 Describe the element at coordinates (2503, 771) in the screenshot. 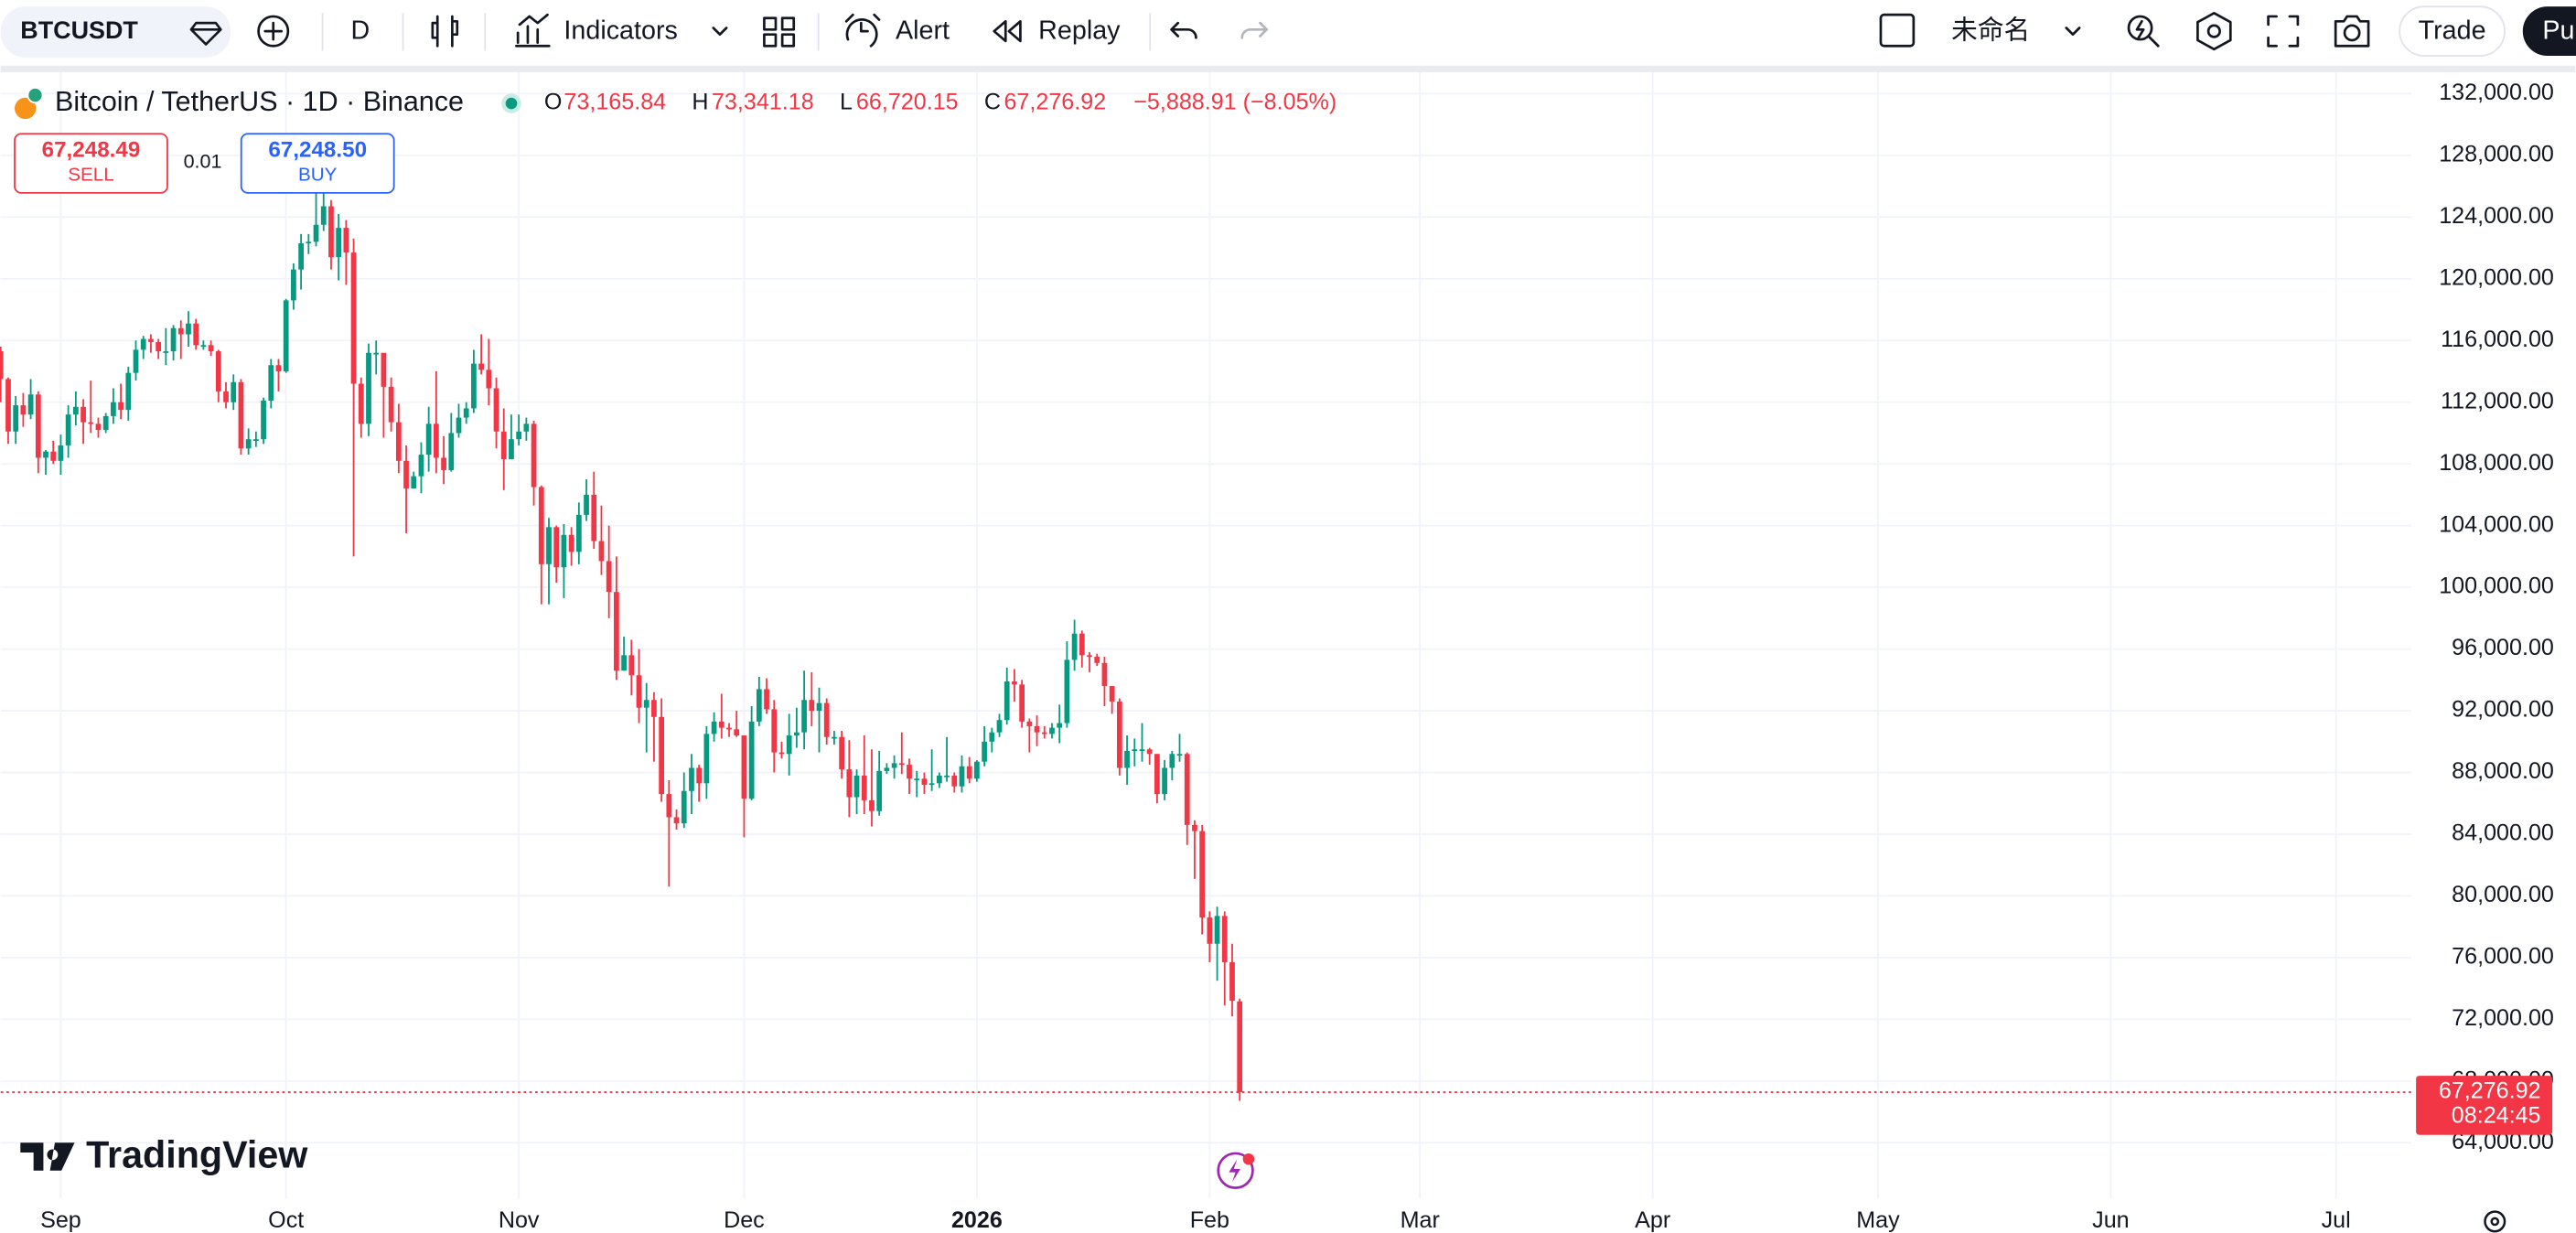

I see `y-tick-label: 88,000.00` at that location.